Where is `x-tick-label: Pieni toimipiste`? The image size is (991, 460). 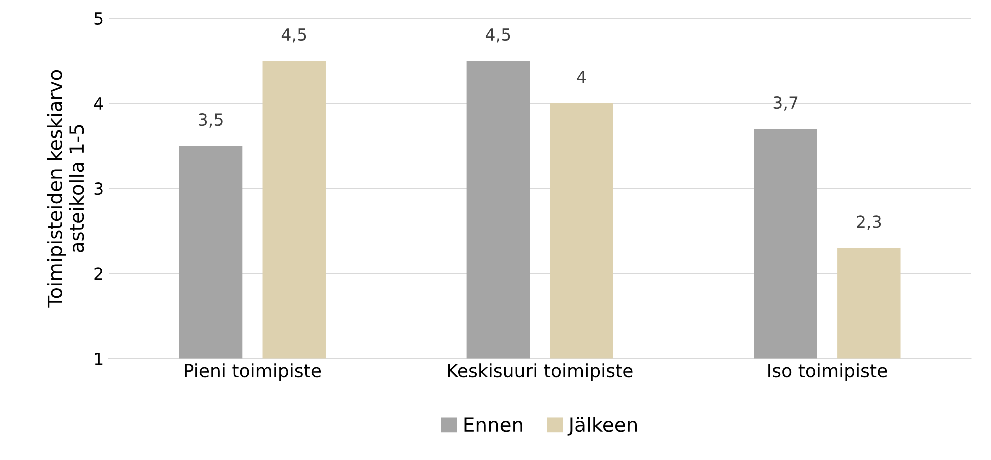 x-tick-label: Pieni toimipiste is located at coordinates (253, 373).